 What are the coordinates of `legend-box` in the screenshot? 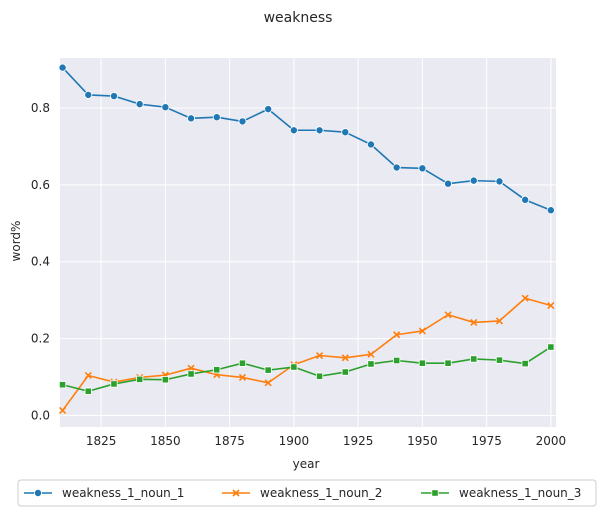 It's located at (307, 493).